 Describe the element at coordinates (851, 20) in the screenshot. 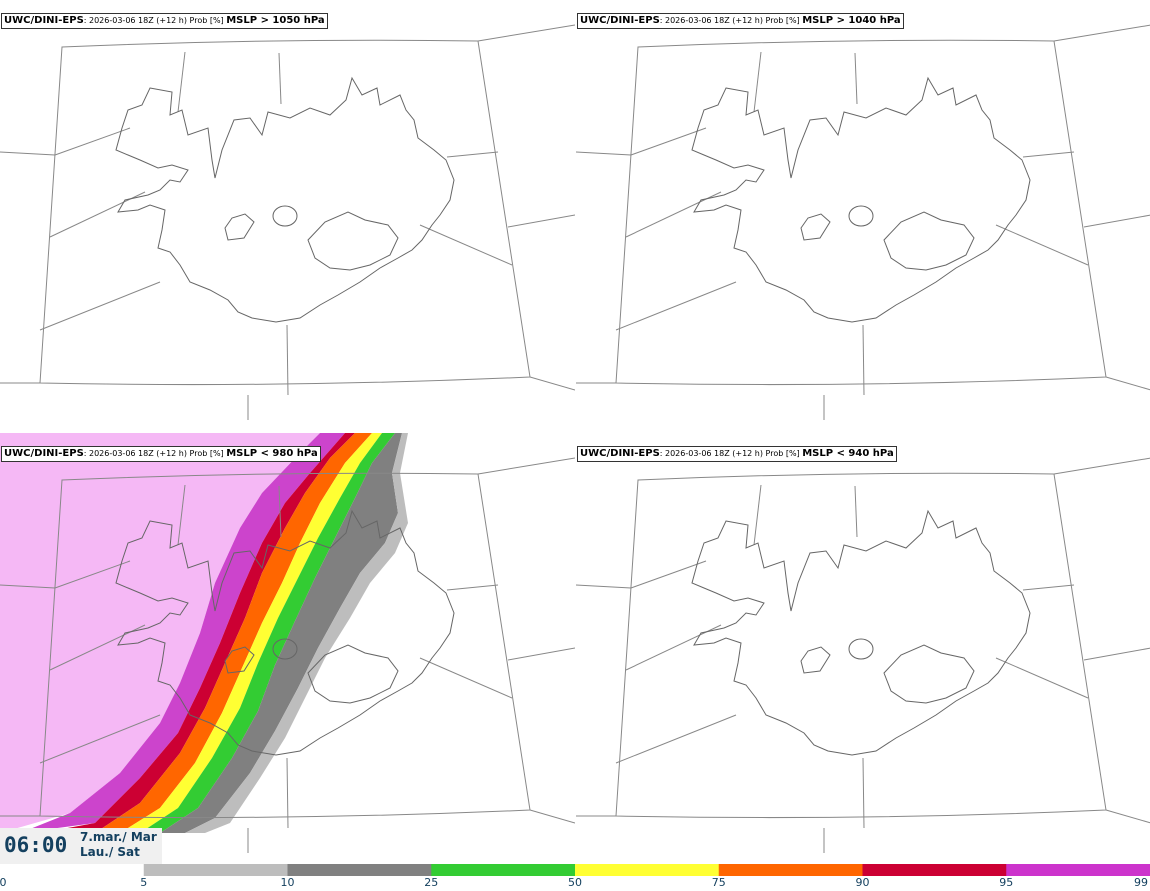

I see `field-name: MSLP > 1040 hPa` at that location.